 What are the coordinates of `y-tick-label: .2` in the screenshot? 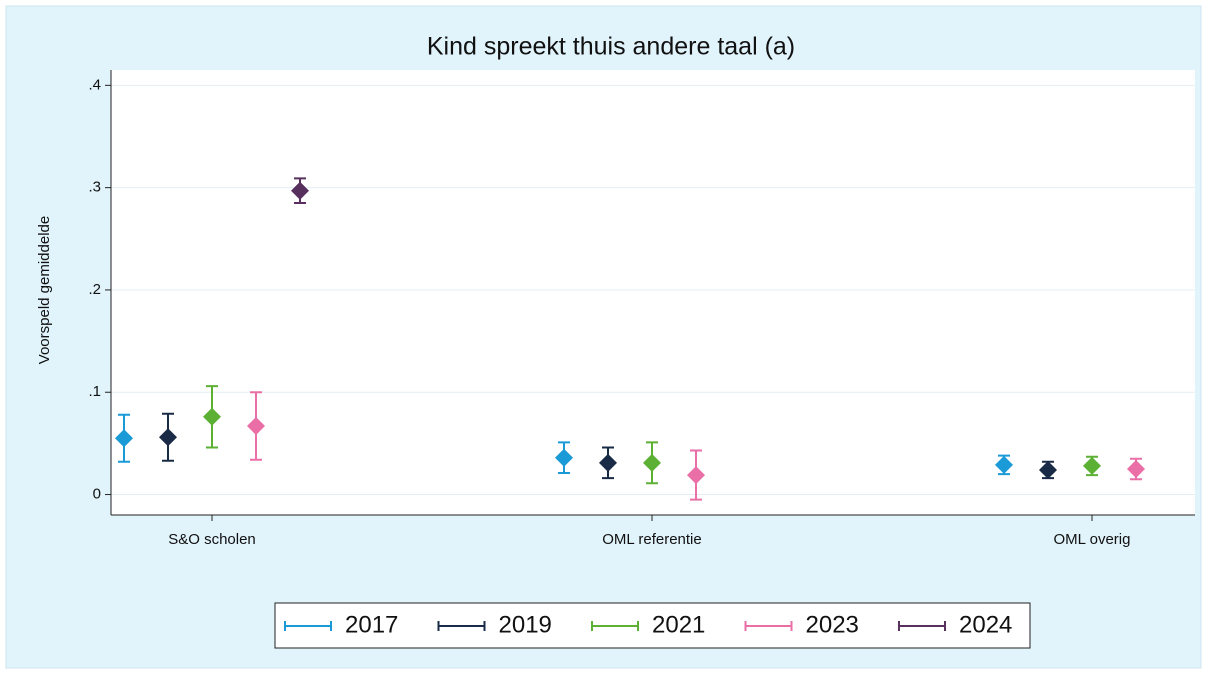 It's located at (94, 289).